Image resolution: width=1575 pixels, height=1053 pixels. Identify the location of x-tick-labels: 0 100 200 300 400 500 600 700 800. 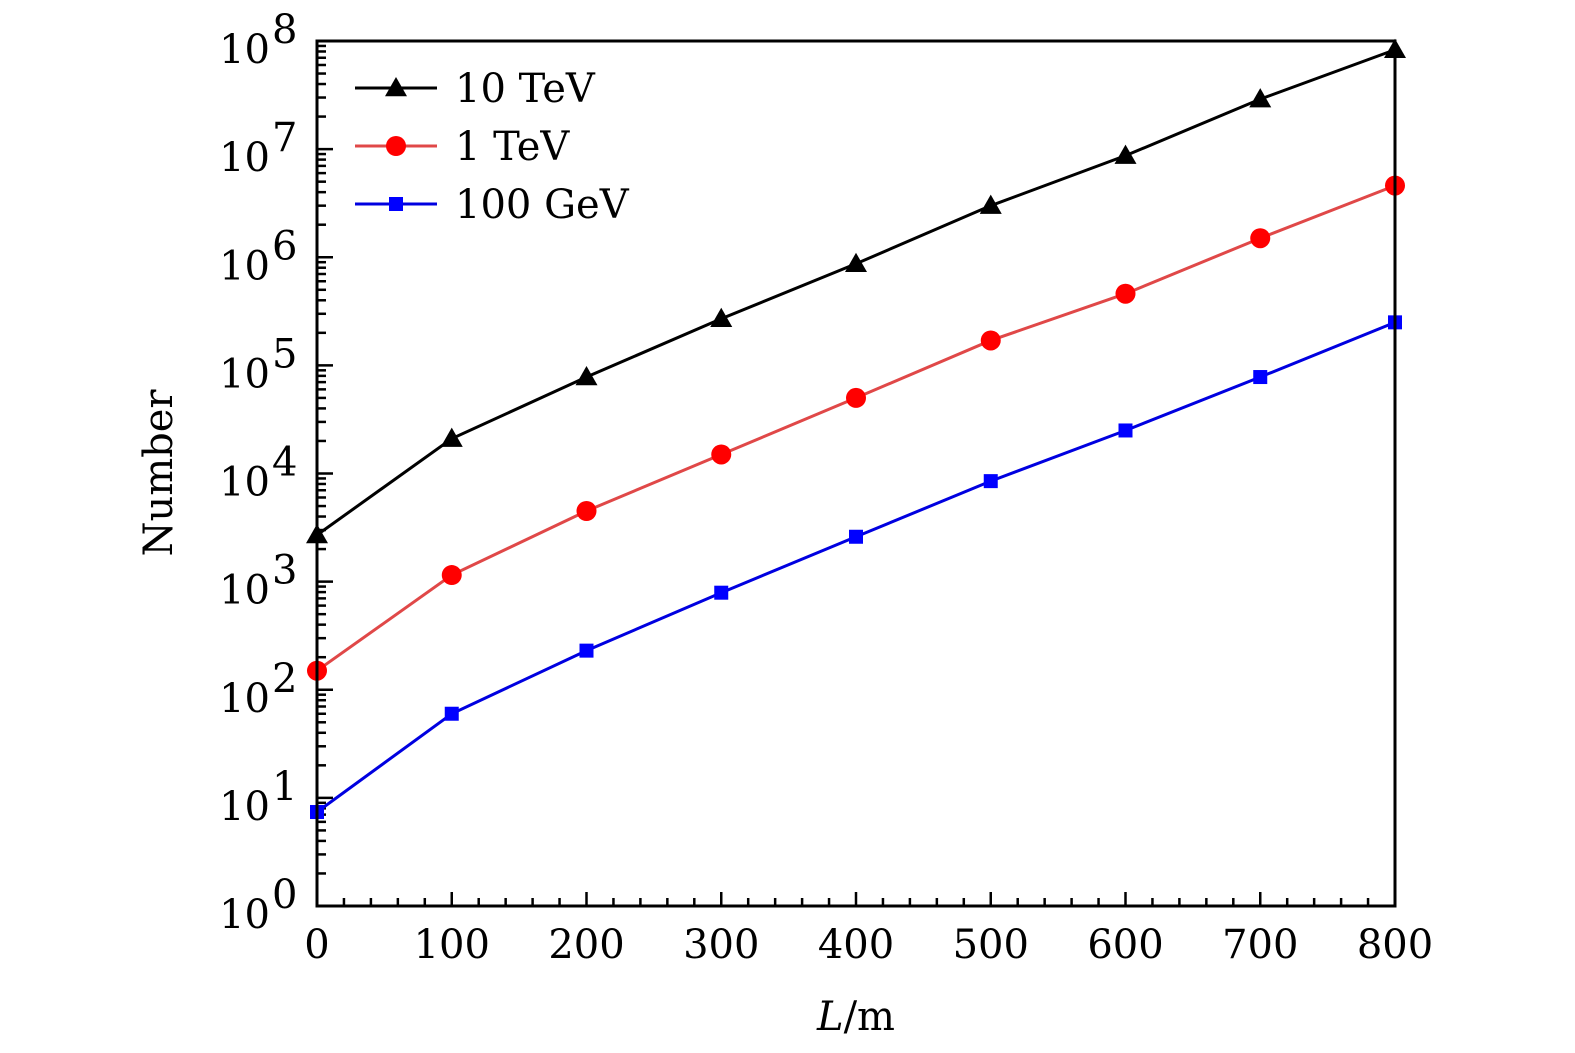
(868, 945).